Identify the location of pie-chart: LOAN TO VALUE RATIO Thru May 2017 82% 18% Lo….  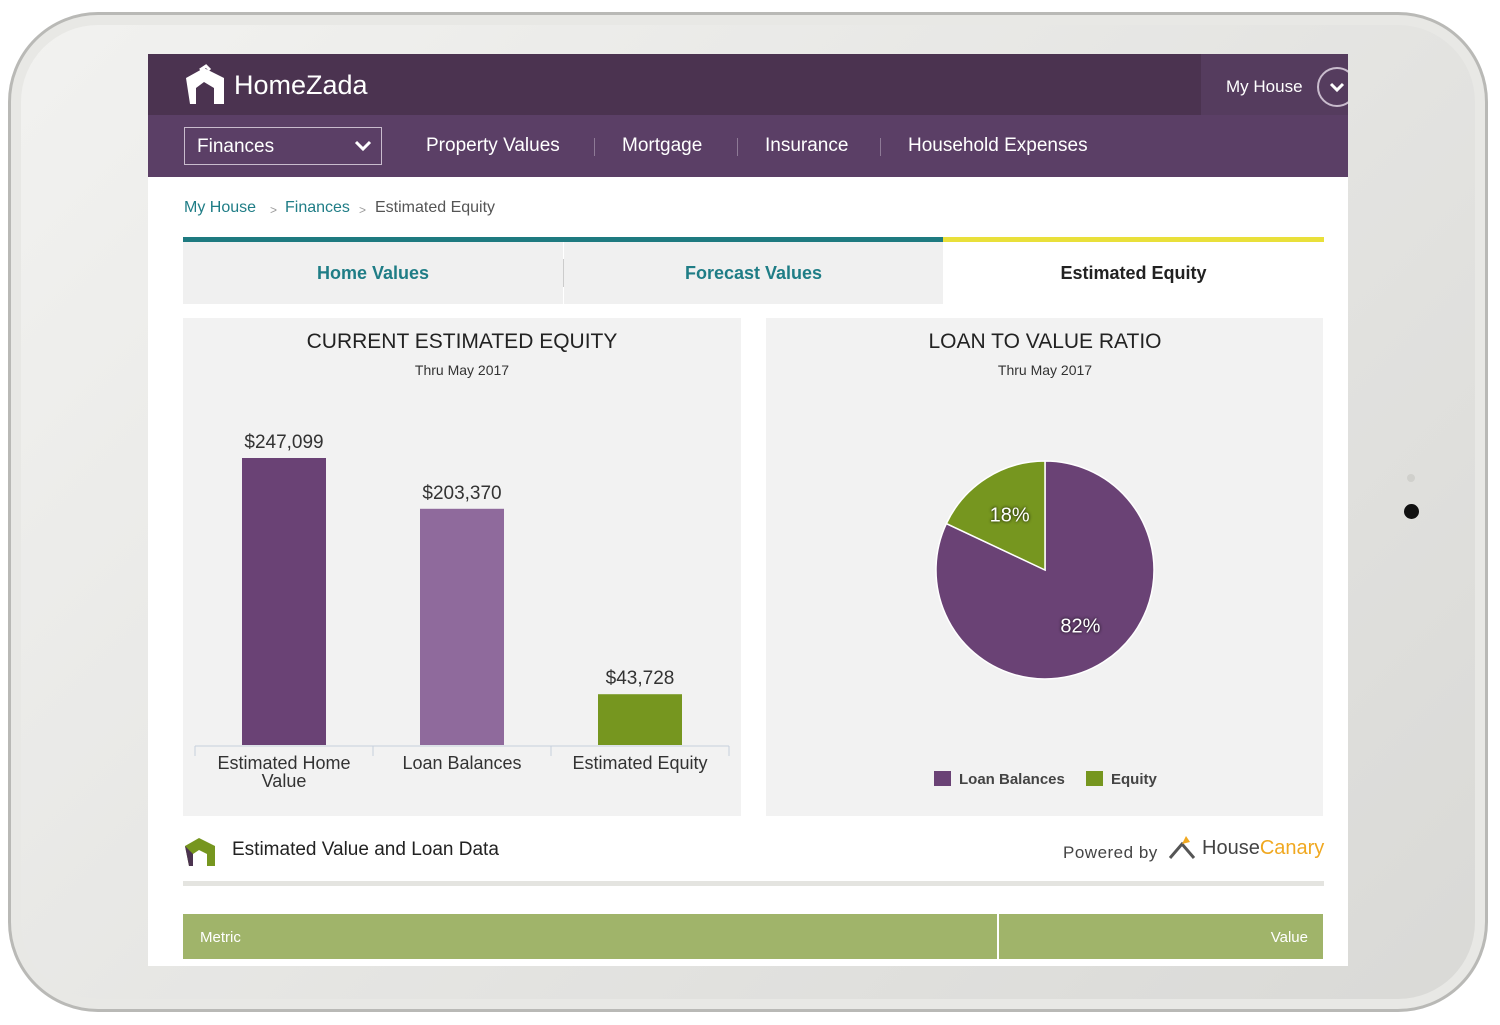
(1044, 559).